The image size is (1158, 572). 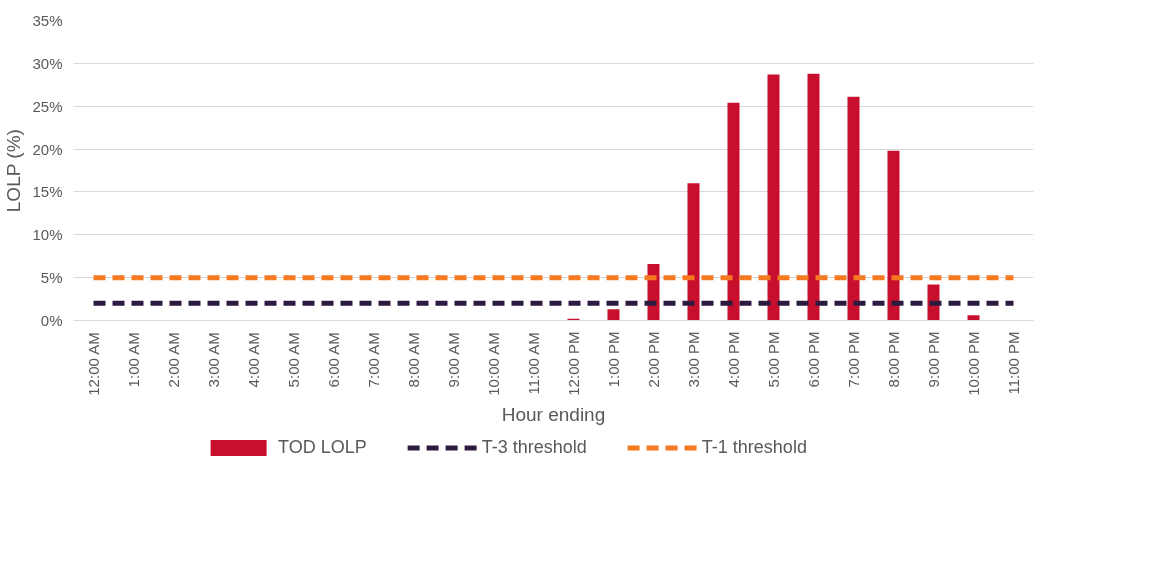 I want to click on x-tick-label: 5:00 PM, so click(x=773, y=359).